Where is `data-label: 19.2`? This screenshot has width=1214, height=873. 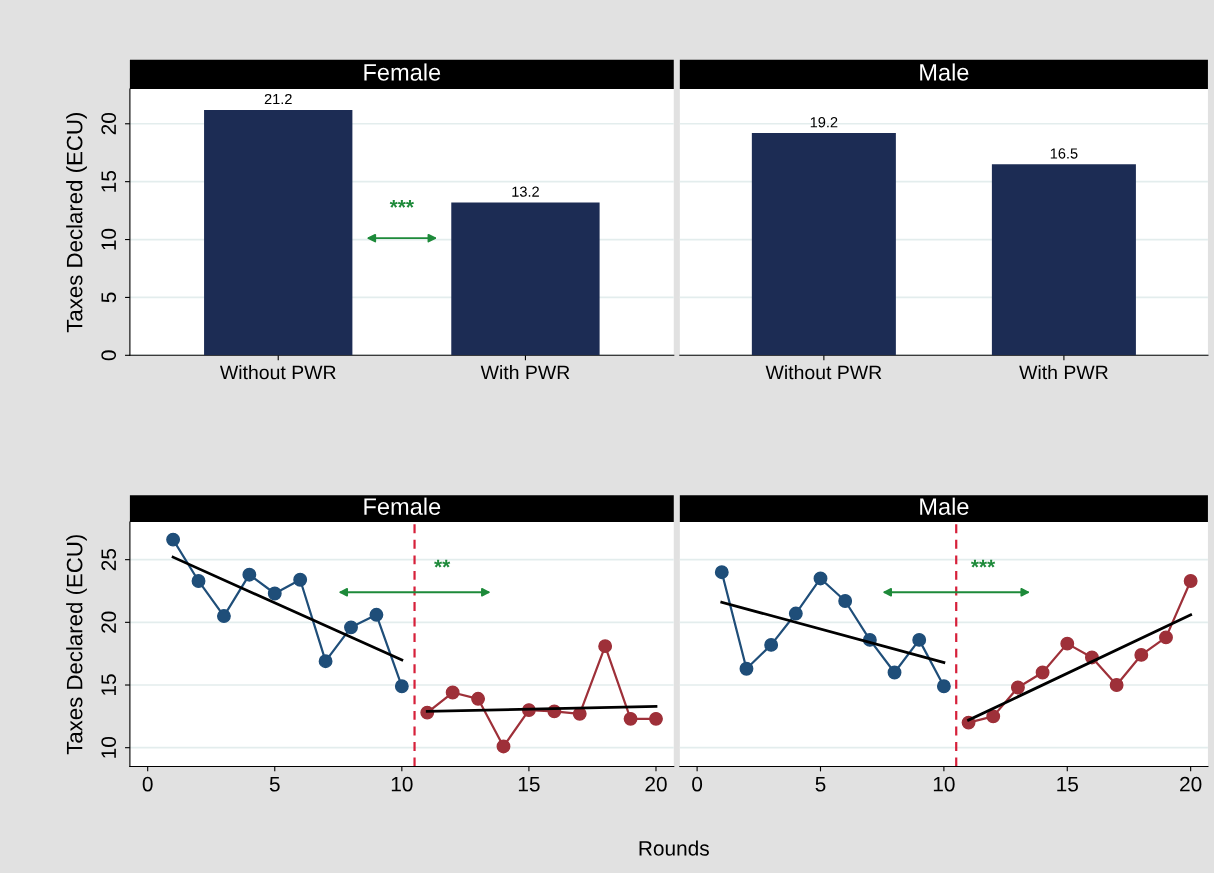 data-label: 19.2 is located at coordinates (824, 122).